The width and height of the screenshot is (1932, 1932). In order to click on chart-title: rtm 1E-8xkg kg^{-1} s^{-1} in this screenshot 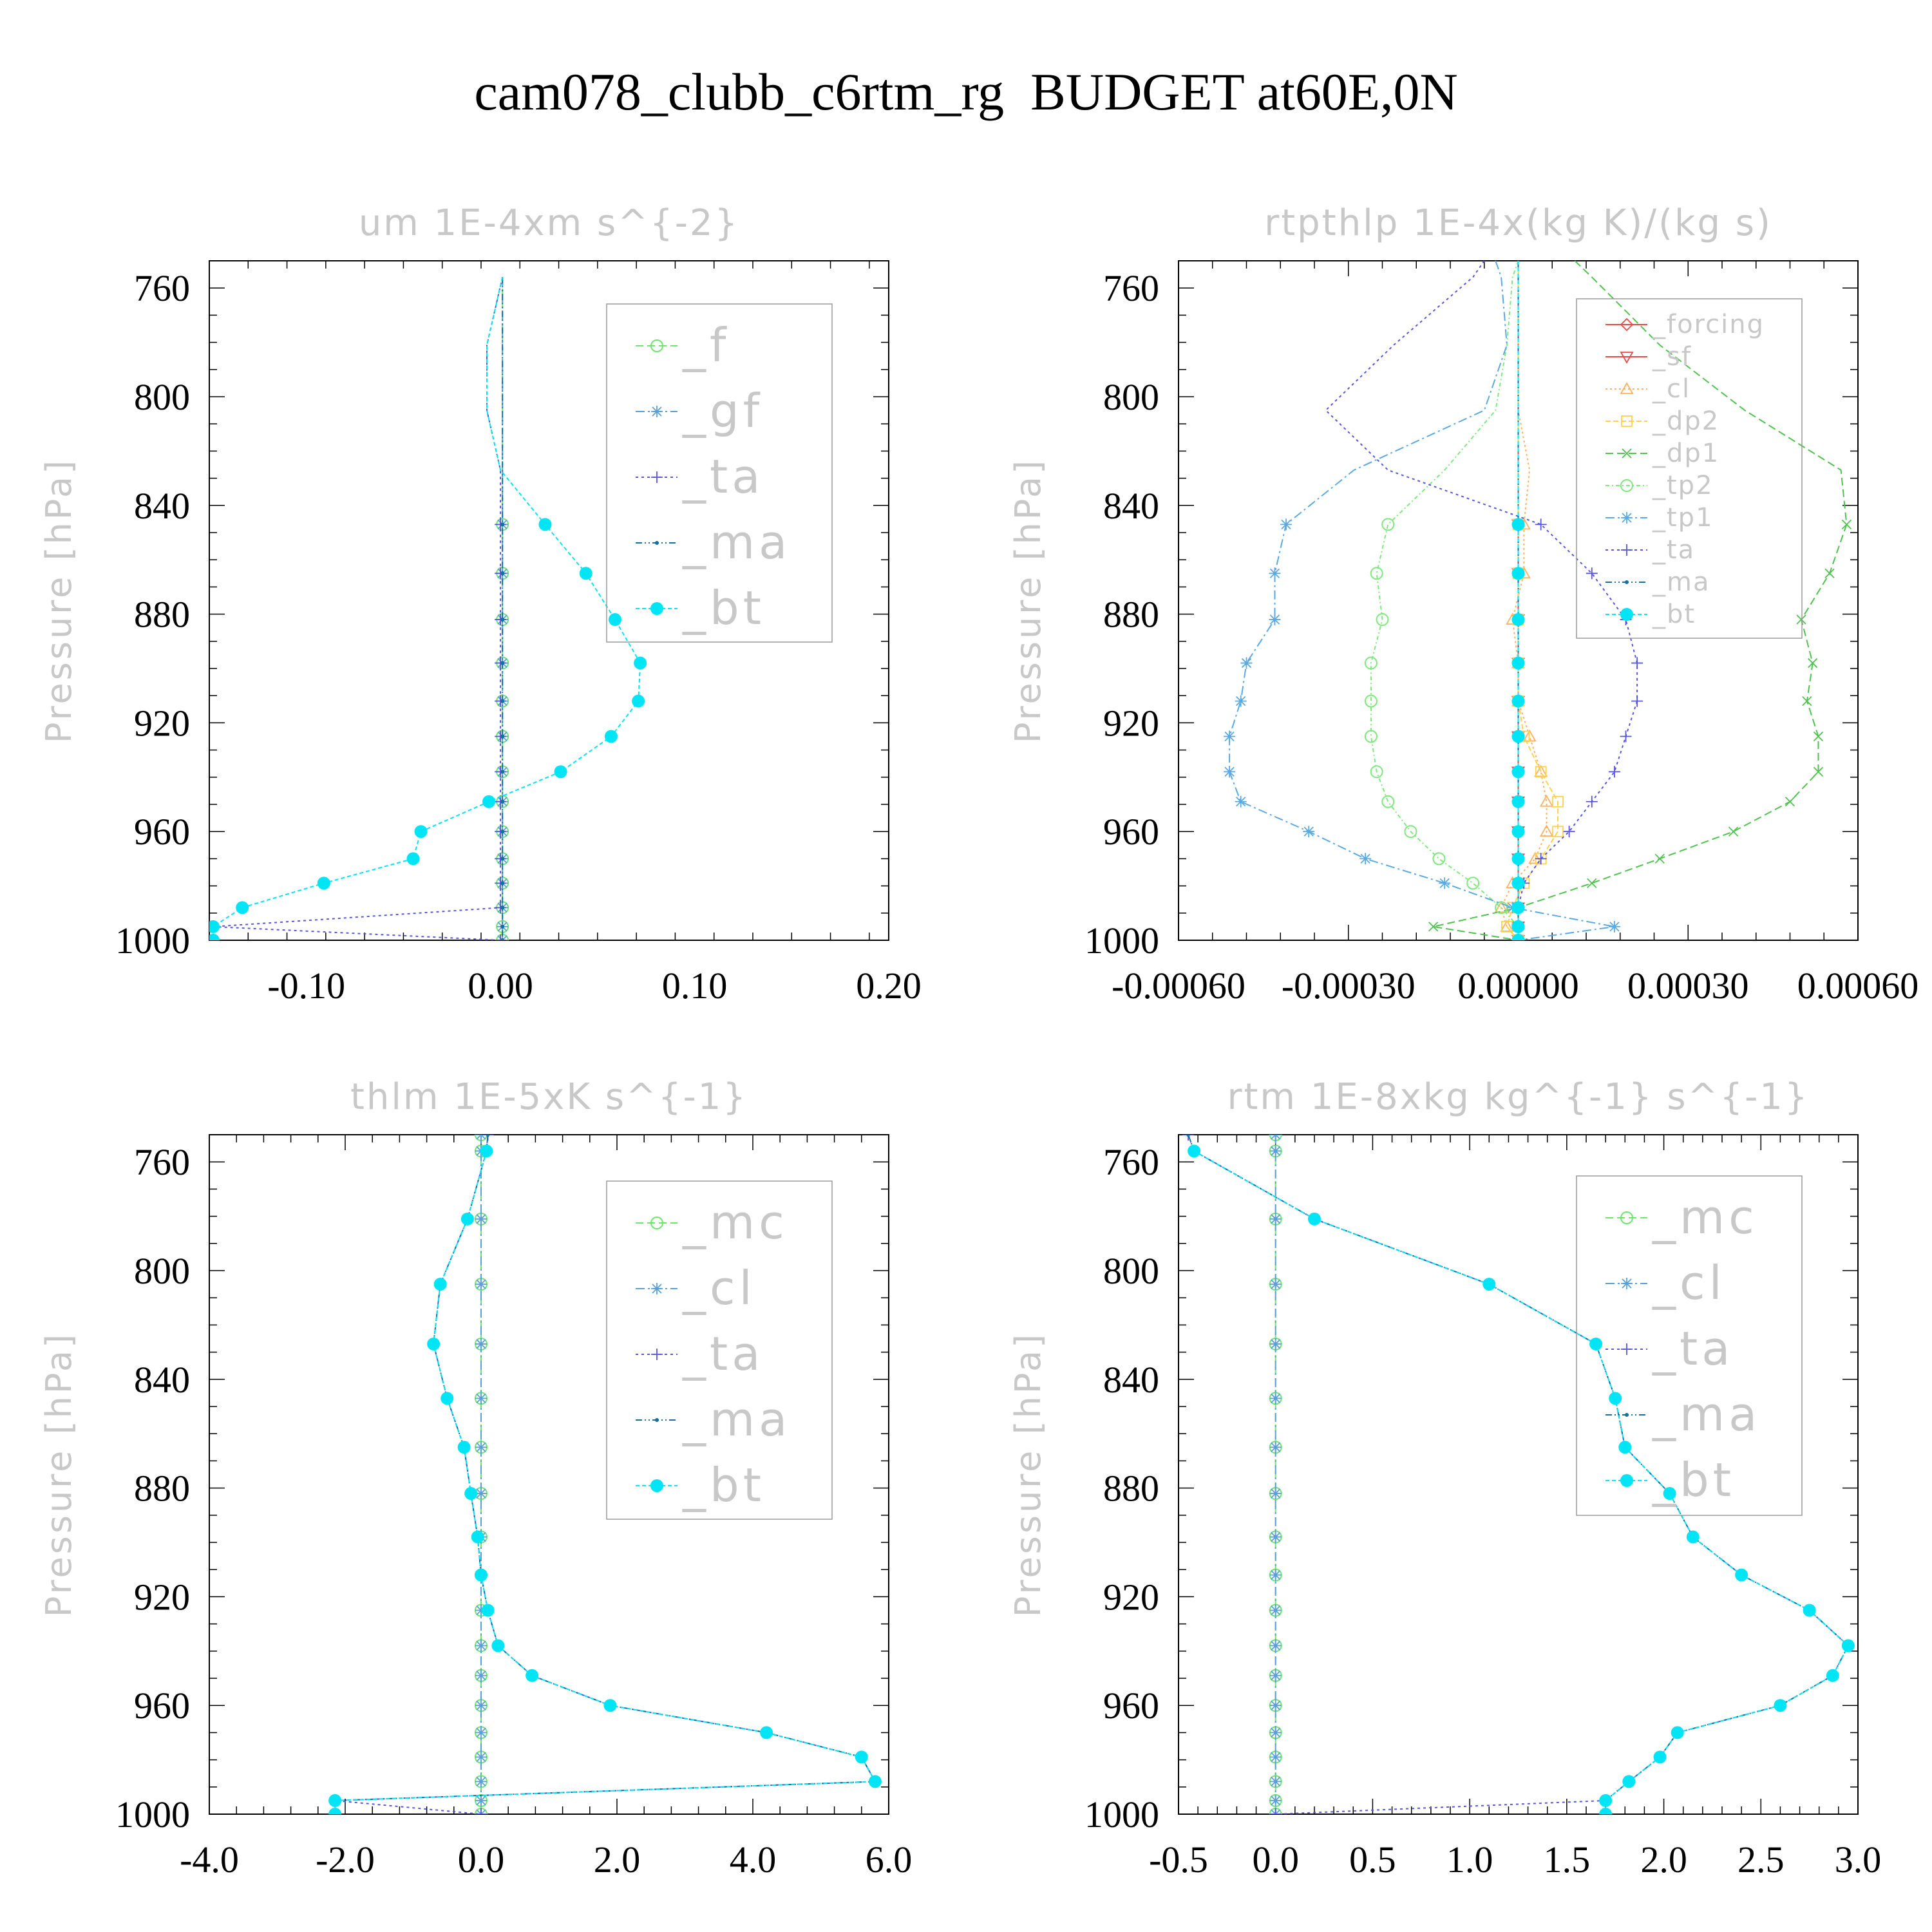, I will do `click(1518, 1097)`.